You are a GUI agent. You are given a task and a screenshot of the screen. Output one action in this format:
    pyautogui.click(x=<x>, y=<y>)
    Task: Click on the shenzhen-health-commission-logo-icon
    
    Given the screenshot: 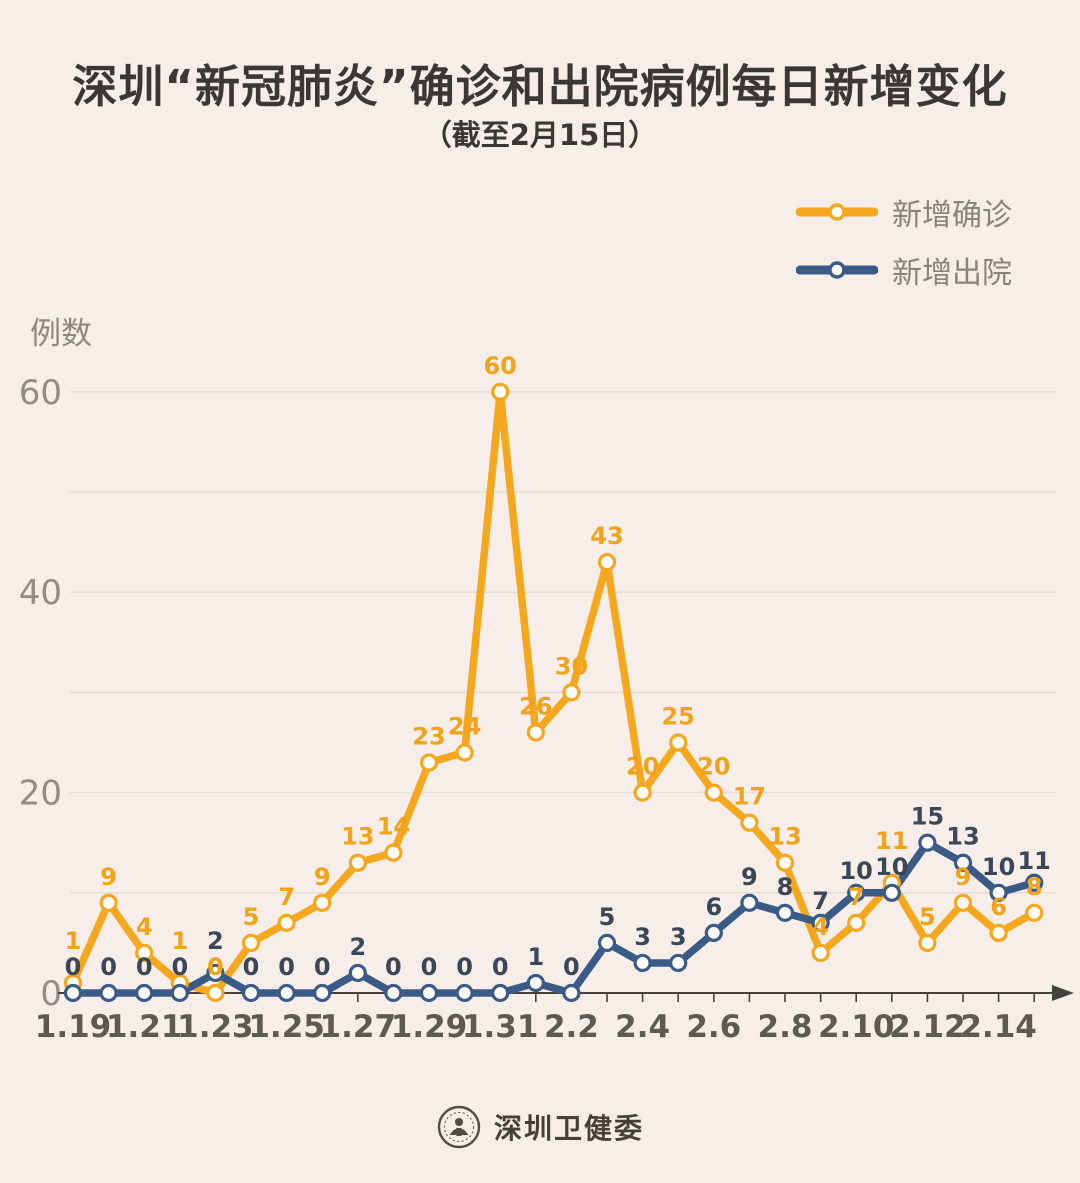 What is the action you would take?
    pyautogui.click(x=459, y=1127)
    